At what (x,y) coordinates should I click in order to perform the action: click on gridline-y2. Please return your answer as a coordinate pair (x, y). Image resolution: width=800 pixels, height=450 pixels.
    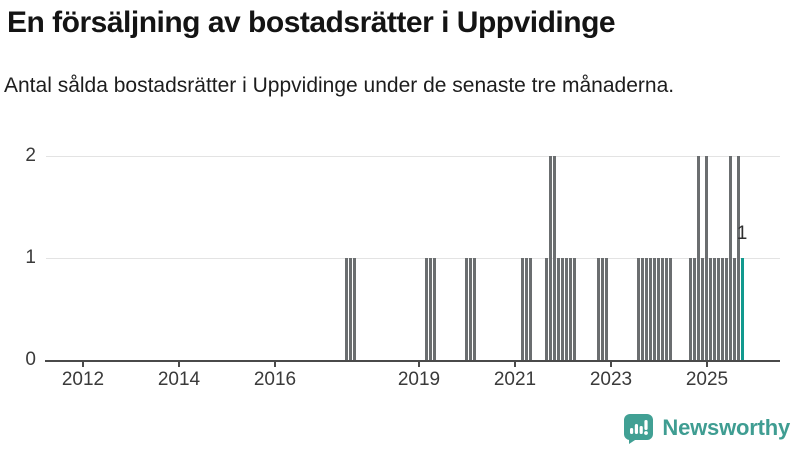
    Looking at the image, I should click on (413, 156).